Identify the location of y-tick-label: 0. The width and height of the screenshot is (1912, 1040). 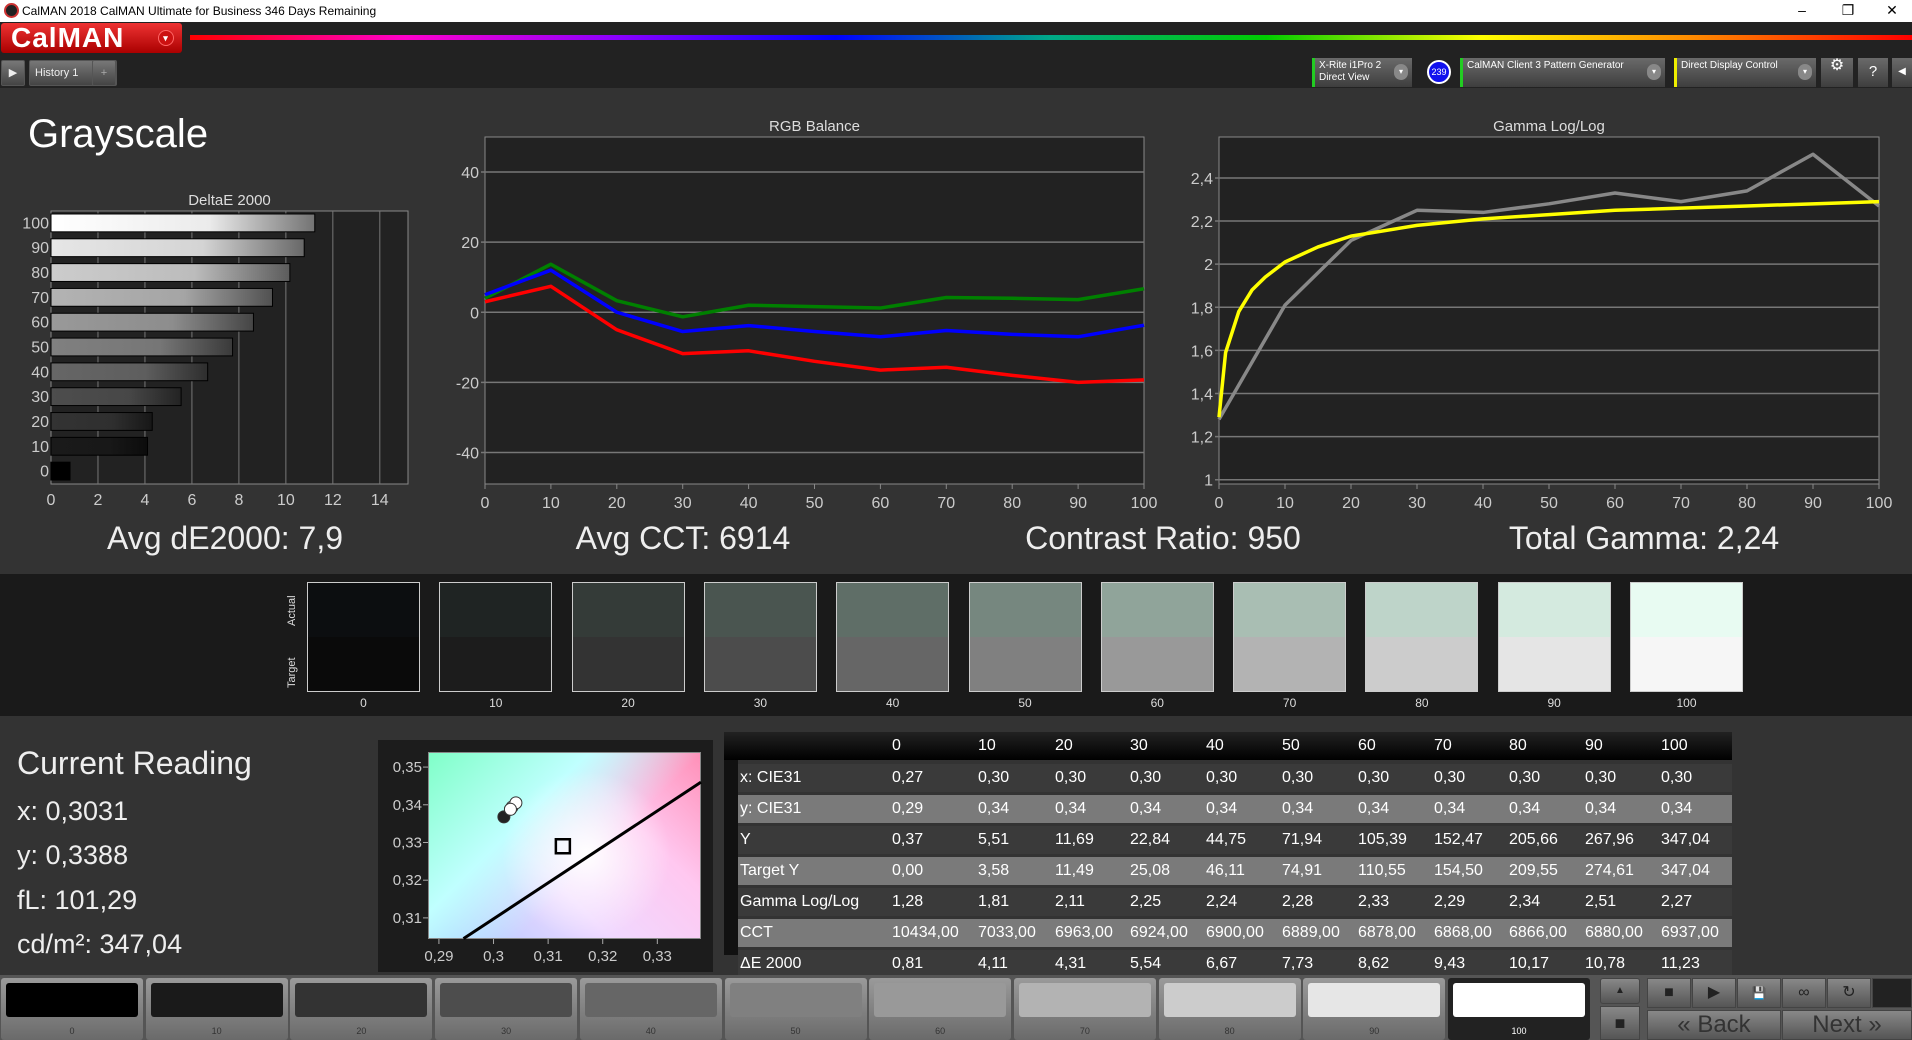
(474, 313).